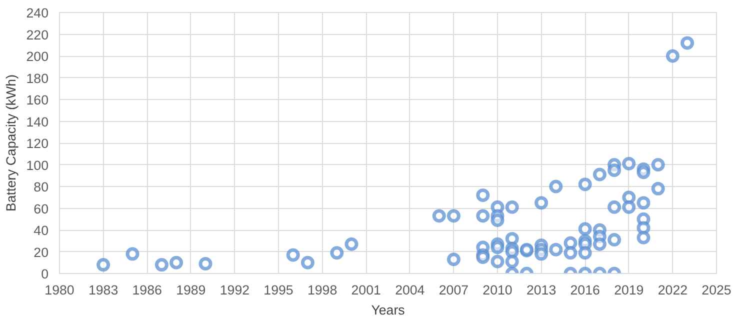 This screenshot has height=320, width=736. I want to click on x-tick-label: 1995, so click(279, 290).